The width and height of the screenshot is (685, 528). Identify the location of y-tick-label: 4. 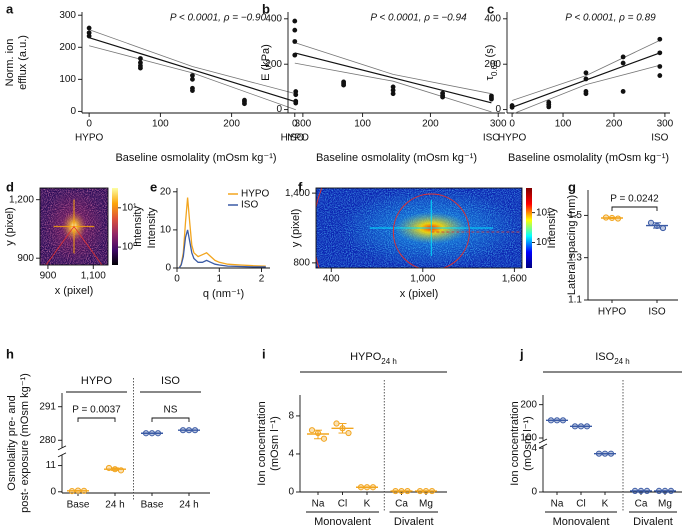
(534, 448).